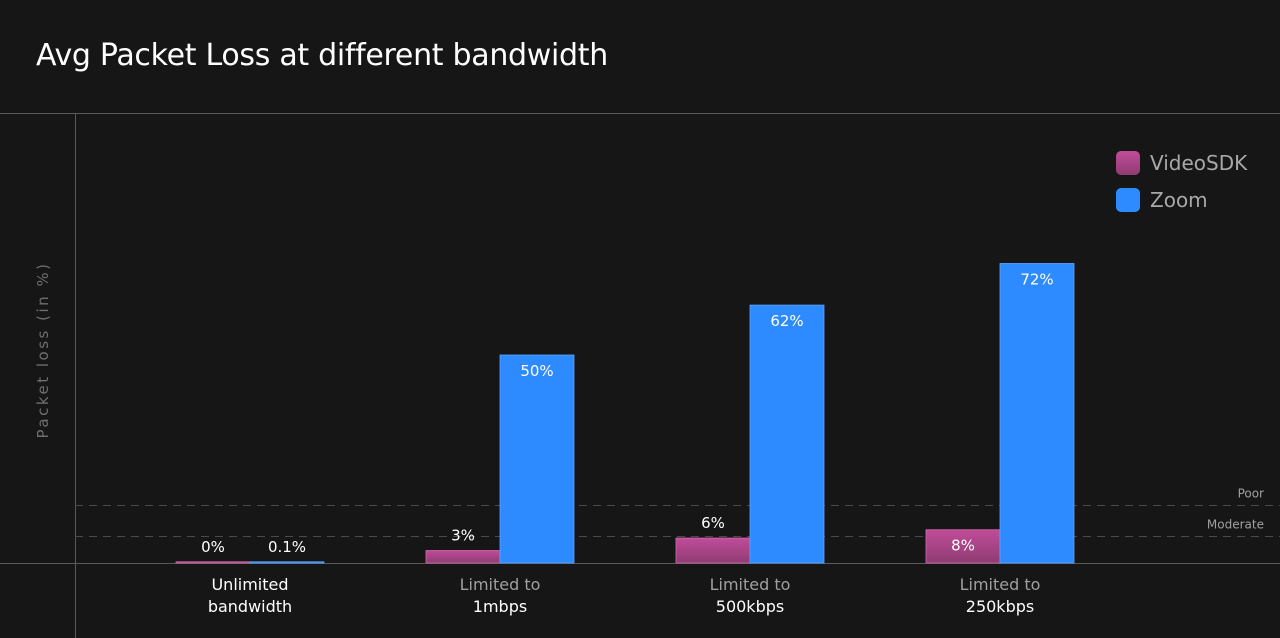 Image resolution: width=1280 pixels, height=638 pixels. Describe the element at coordinates (463, 536) in the screenshot. I see `data-label-videosdk-1: 3%` at that location.